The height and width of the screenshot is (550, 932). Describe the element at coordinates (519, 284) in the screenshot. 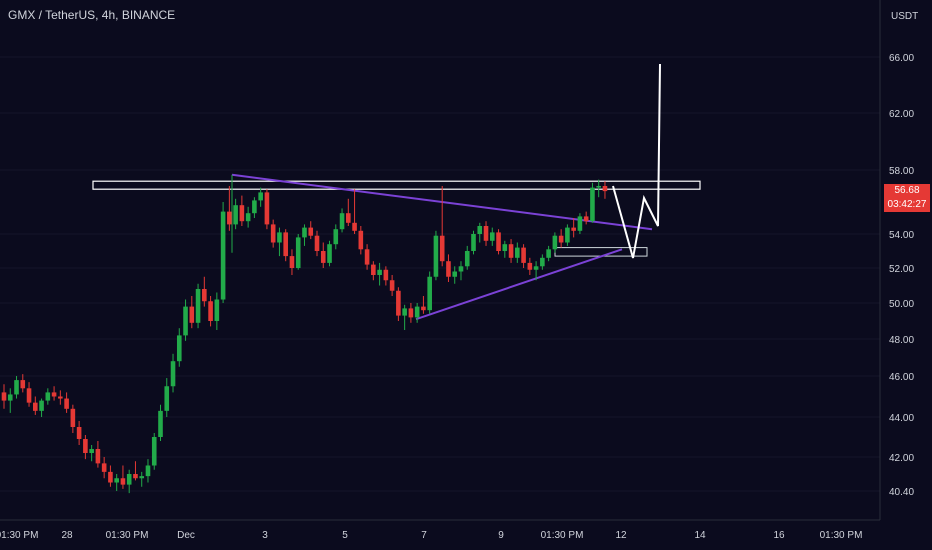

I see `triangle-lower-trendline` at that location.